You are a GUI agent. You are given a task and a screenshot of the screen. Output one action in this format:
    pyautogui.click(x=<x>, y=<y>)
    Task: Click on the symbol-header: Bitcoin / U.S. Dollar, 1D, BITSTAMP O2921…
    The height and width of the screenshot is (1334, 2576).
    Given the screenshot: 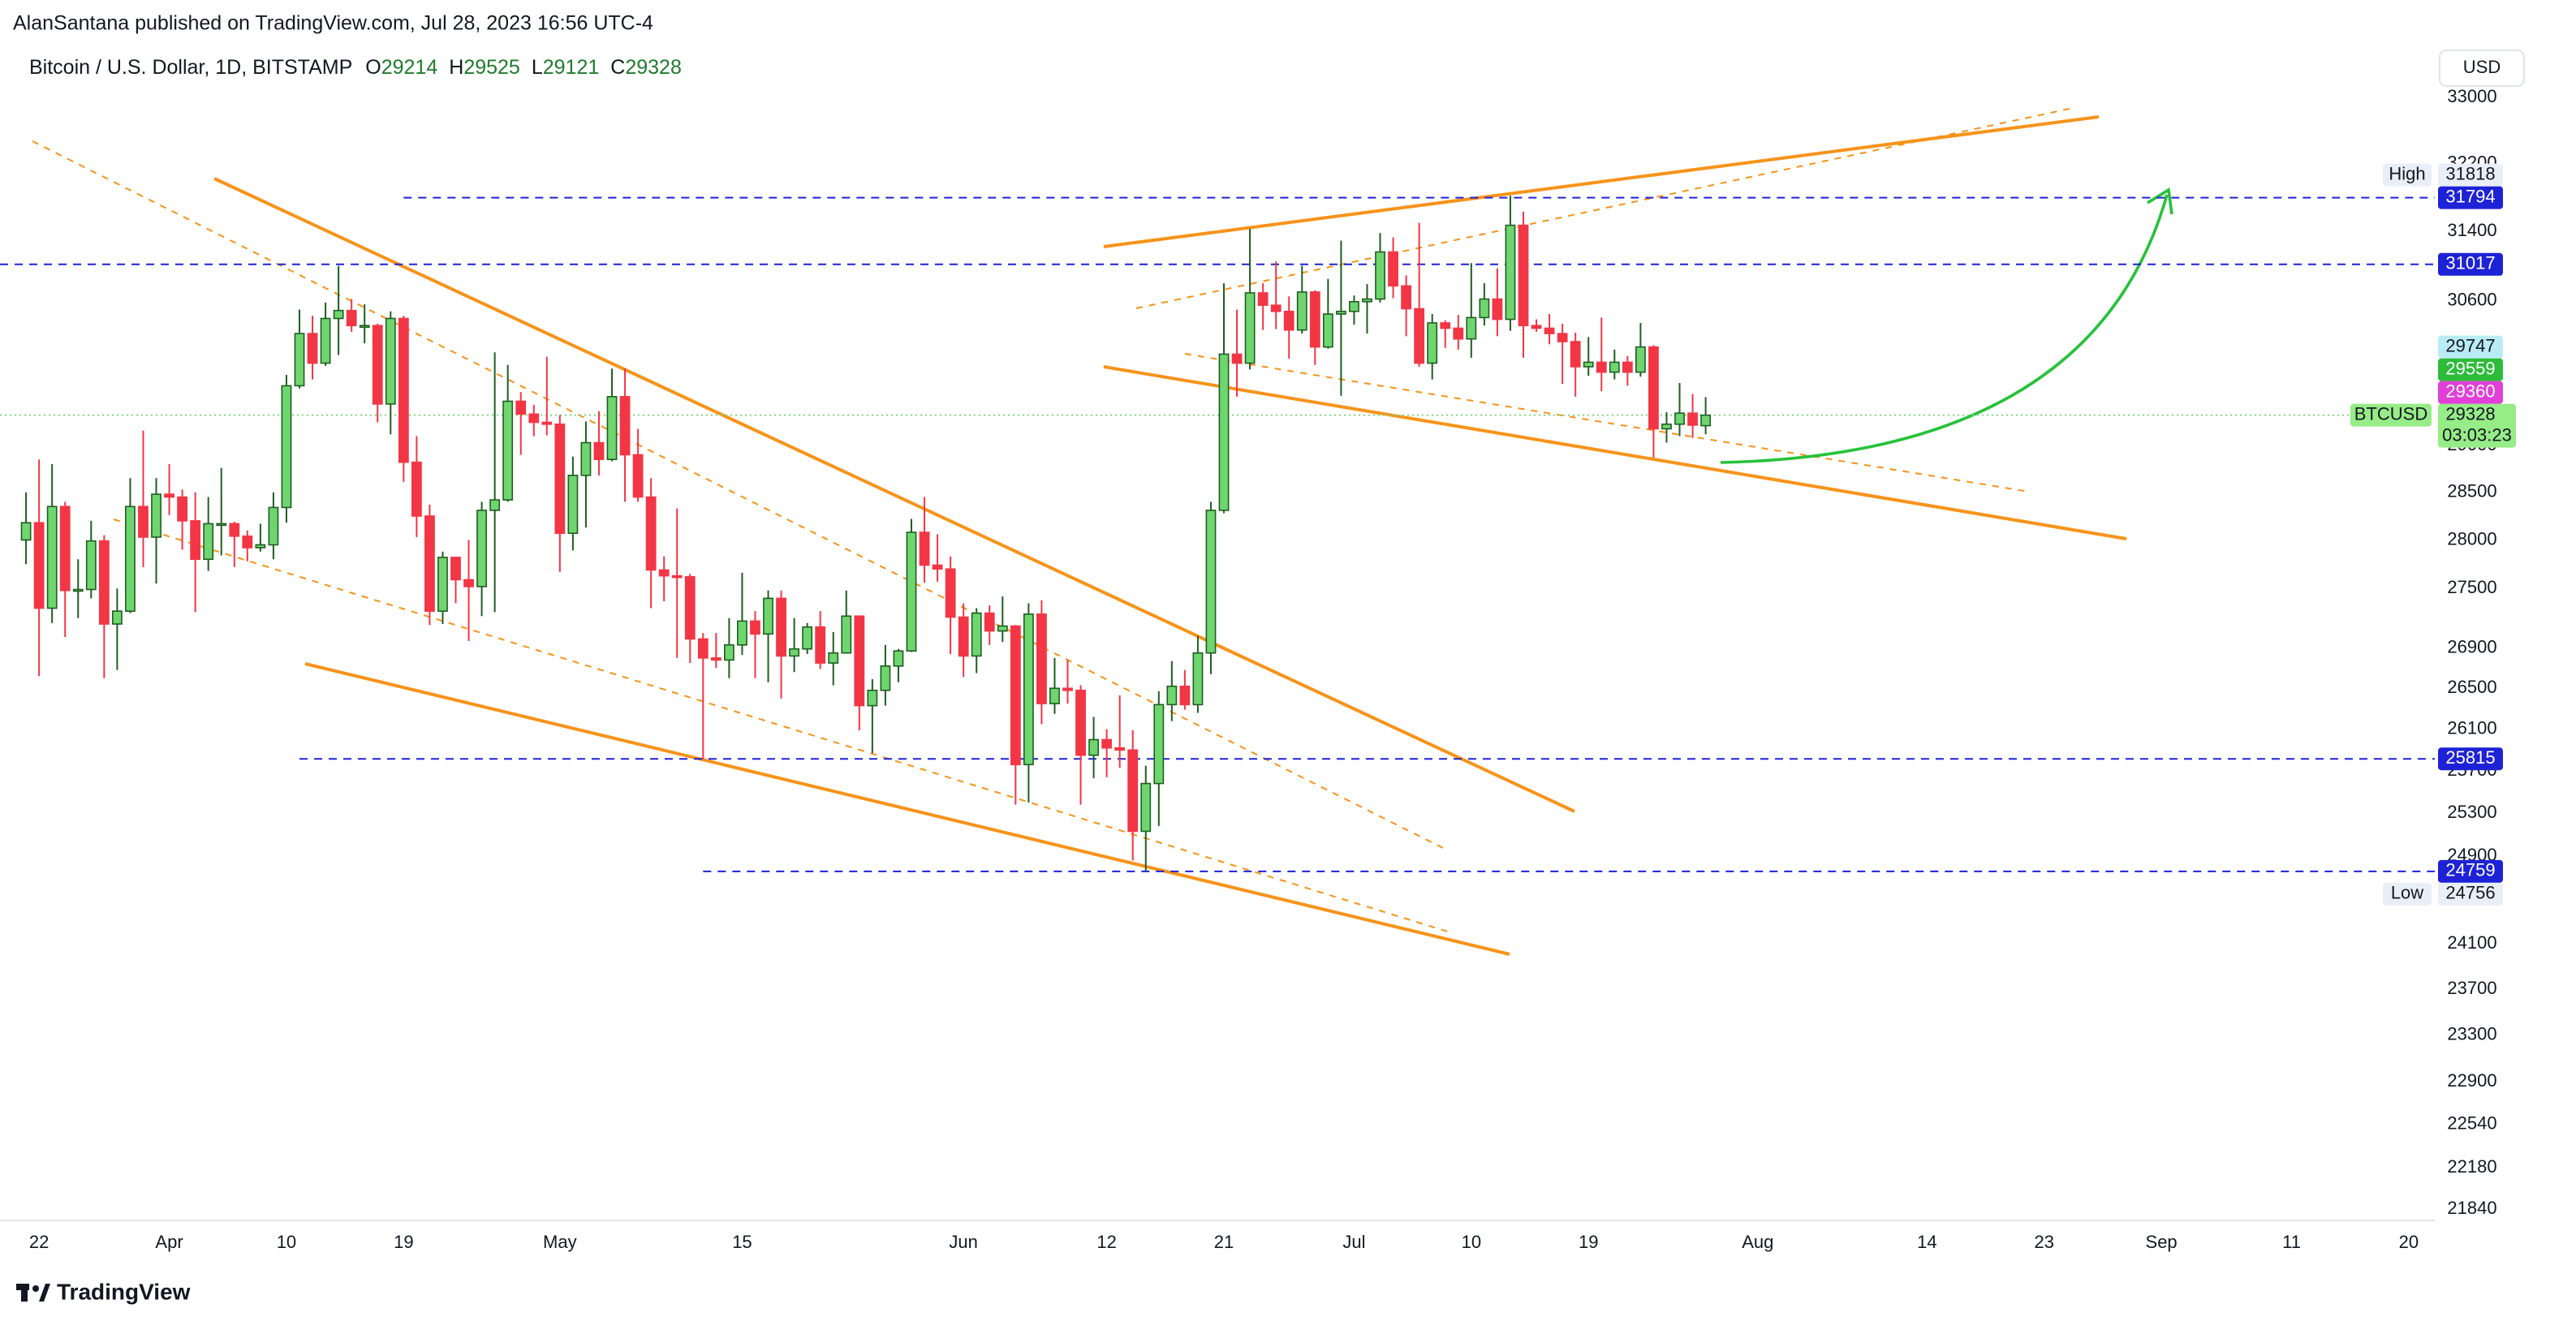 What is the action you would take?
    pyautogui.click(x=356, y=67)
    